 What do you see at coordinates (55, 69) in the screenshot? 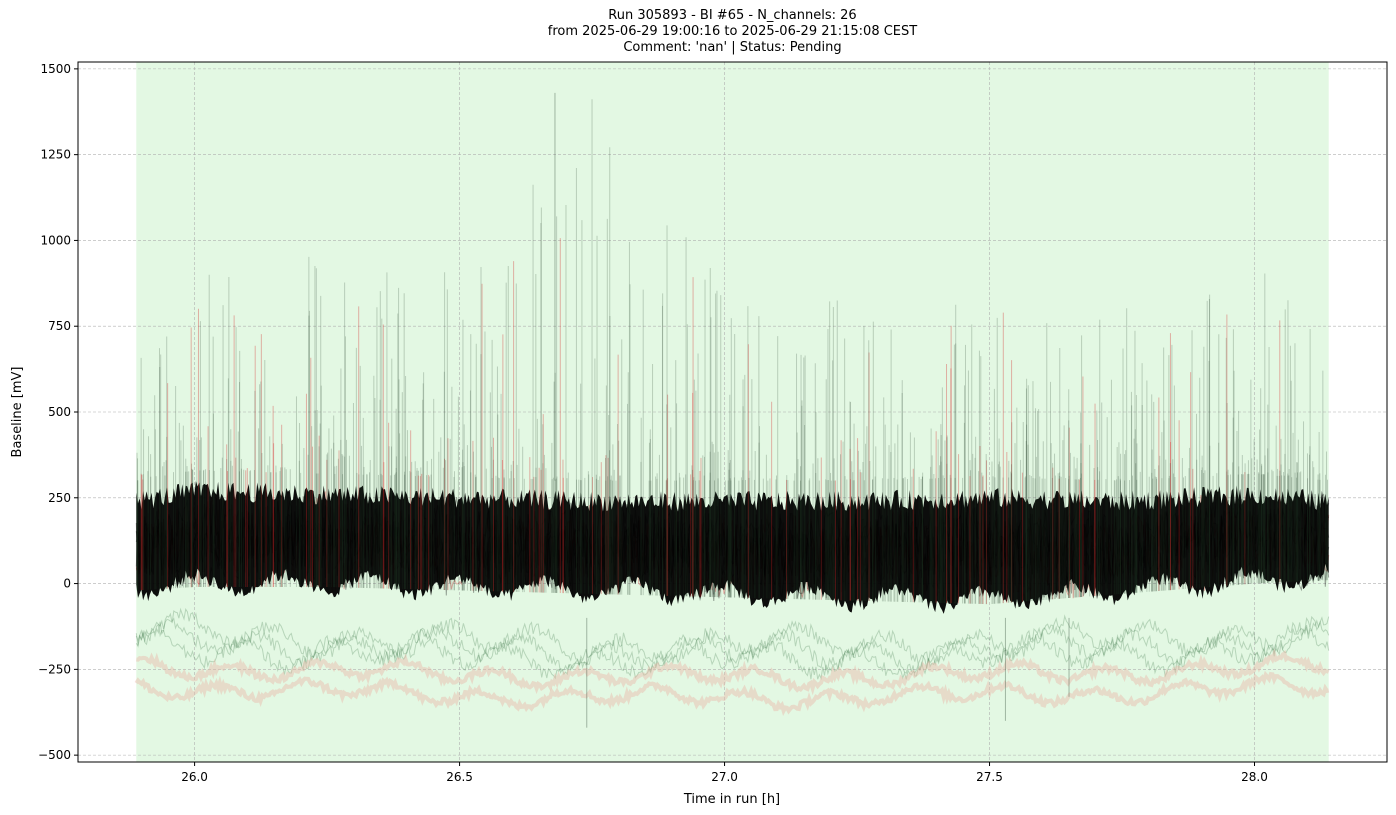
I see `y-tick-label: 1500` at bounding box center [55, 69].